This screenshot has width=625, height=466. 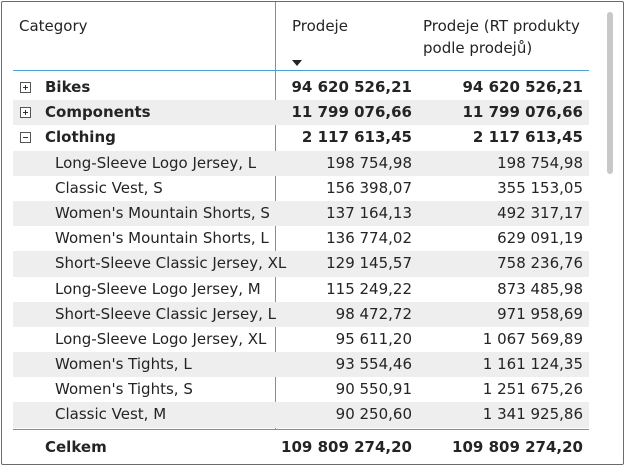 What do you see at coordinates (522, 112) in the screenshot?
I see `row-running-total: 11 799 076,66` at bounding box center [522, 112].